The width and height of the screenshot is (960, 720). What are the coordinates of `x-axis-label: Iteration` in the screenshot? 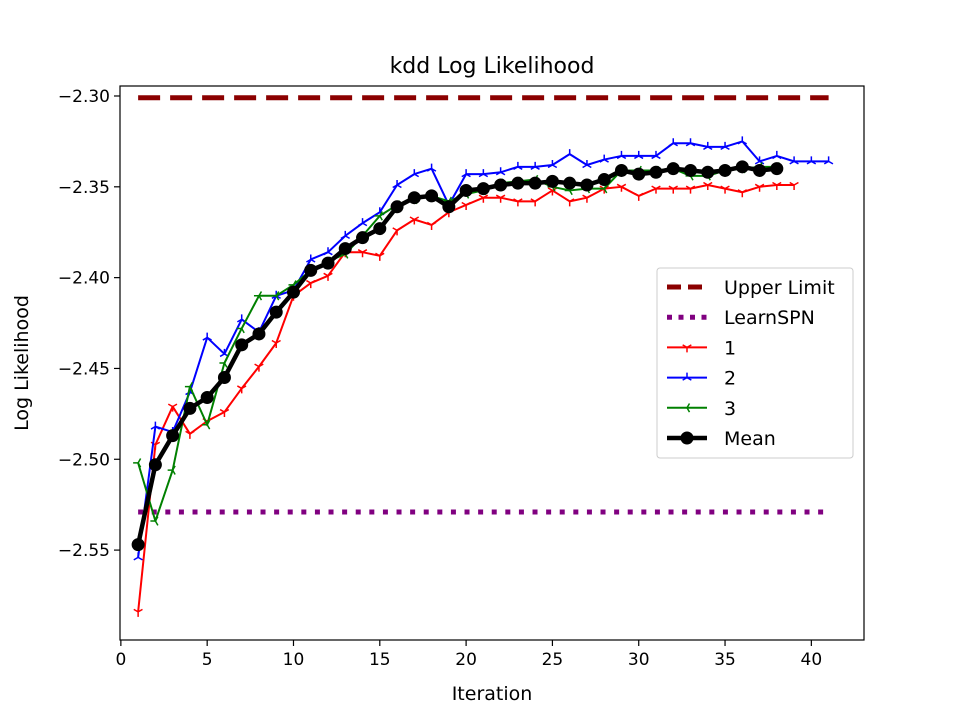 It's located at (492, 694).